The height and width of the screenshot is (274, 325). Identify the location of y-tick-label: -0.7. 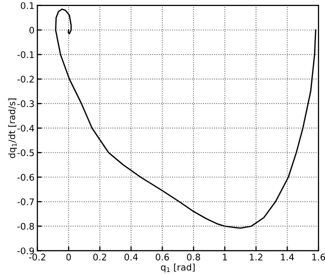
(25, 202).